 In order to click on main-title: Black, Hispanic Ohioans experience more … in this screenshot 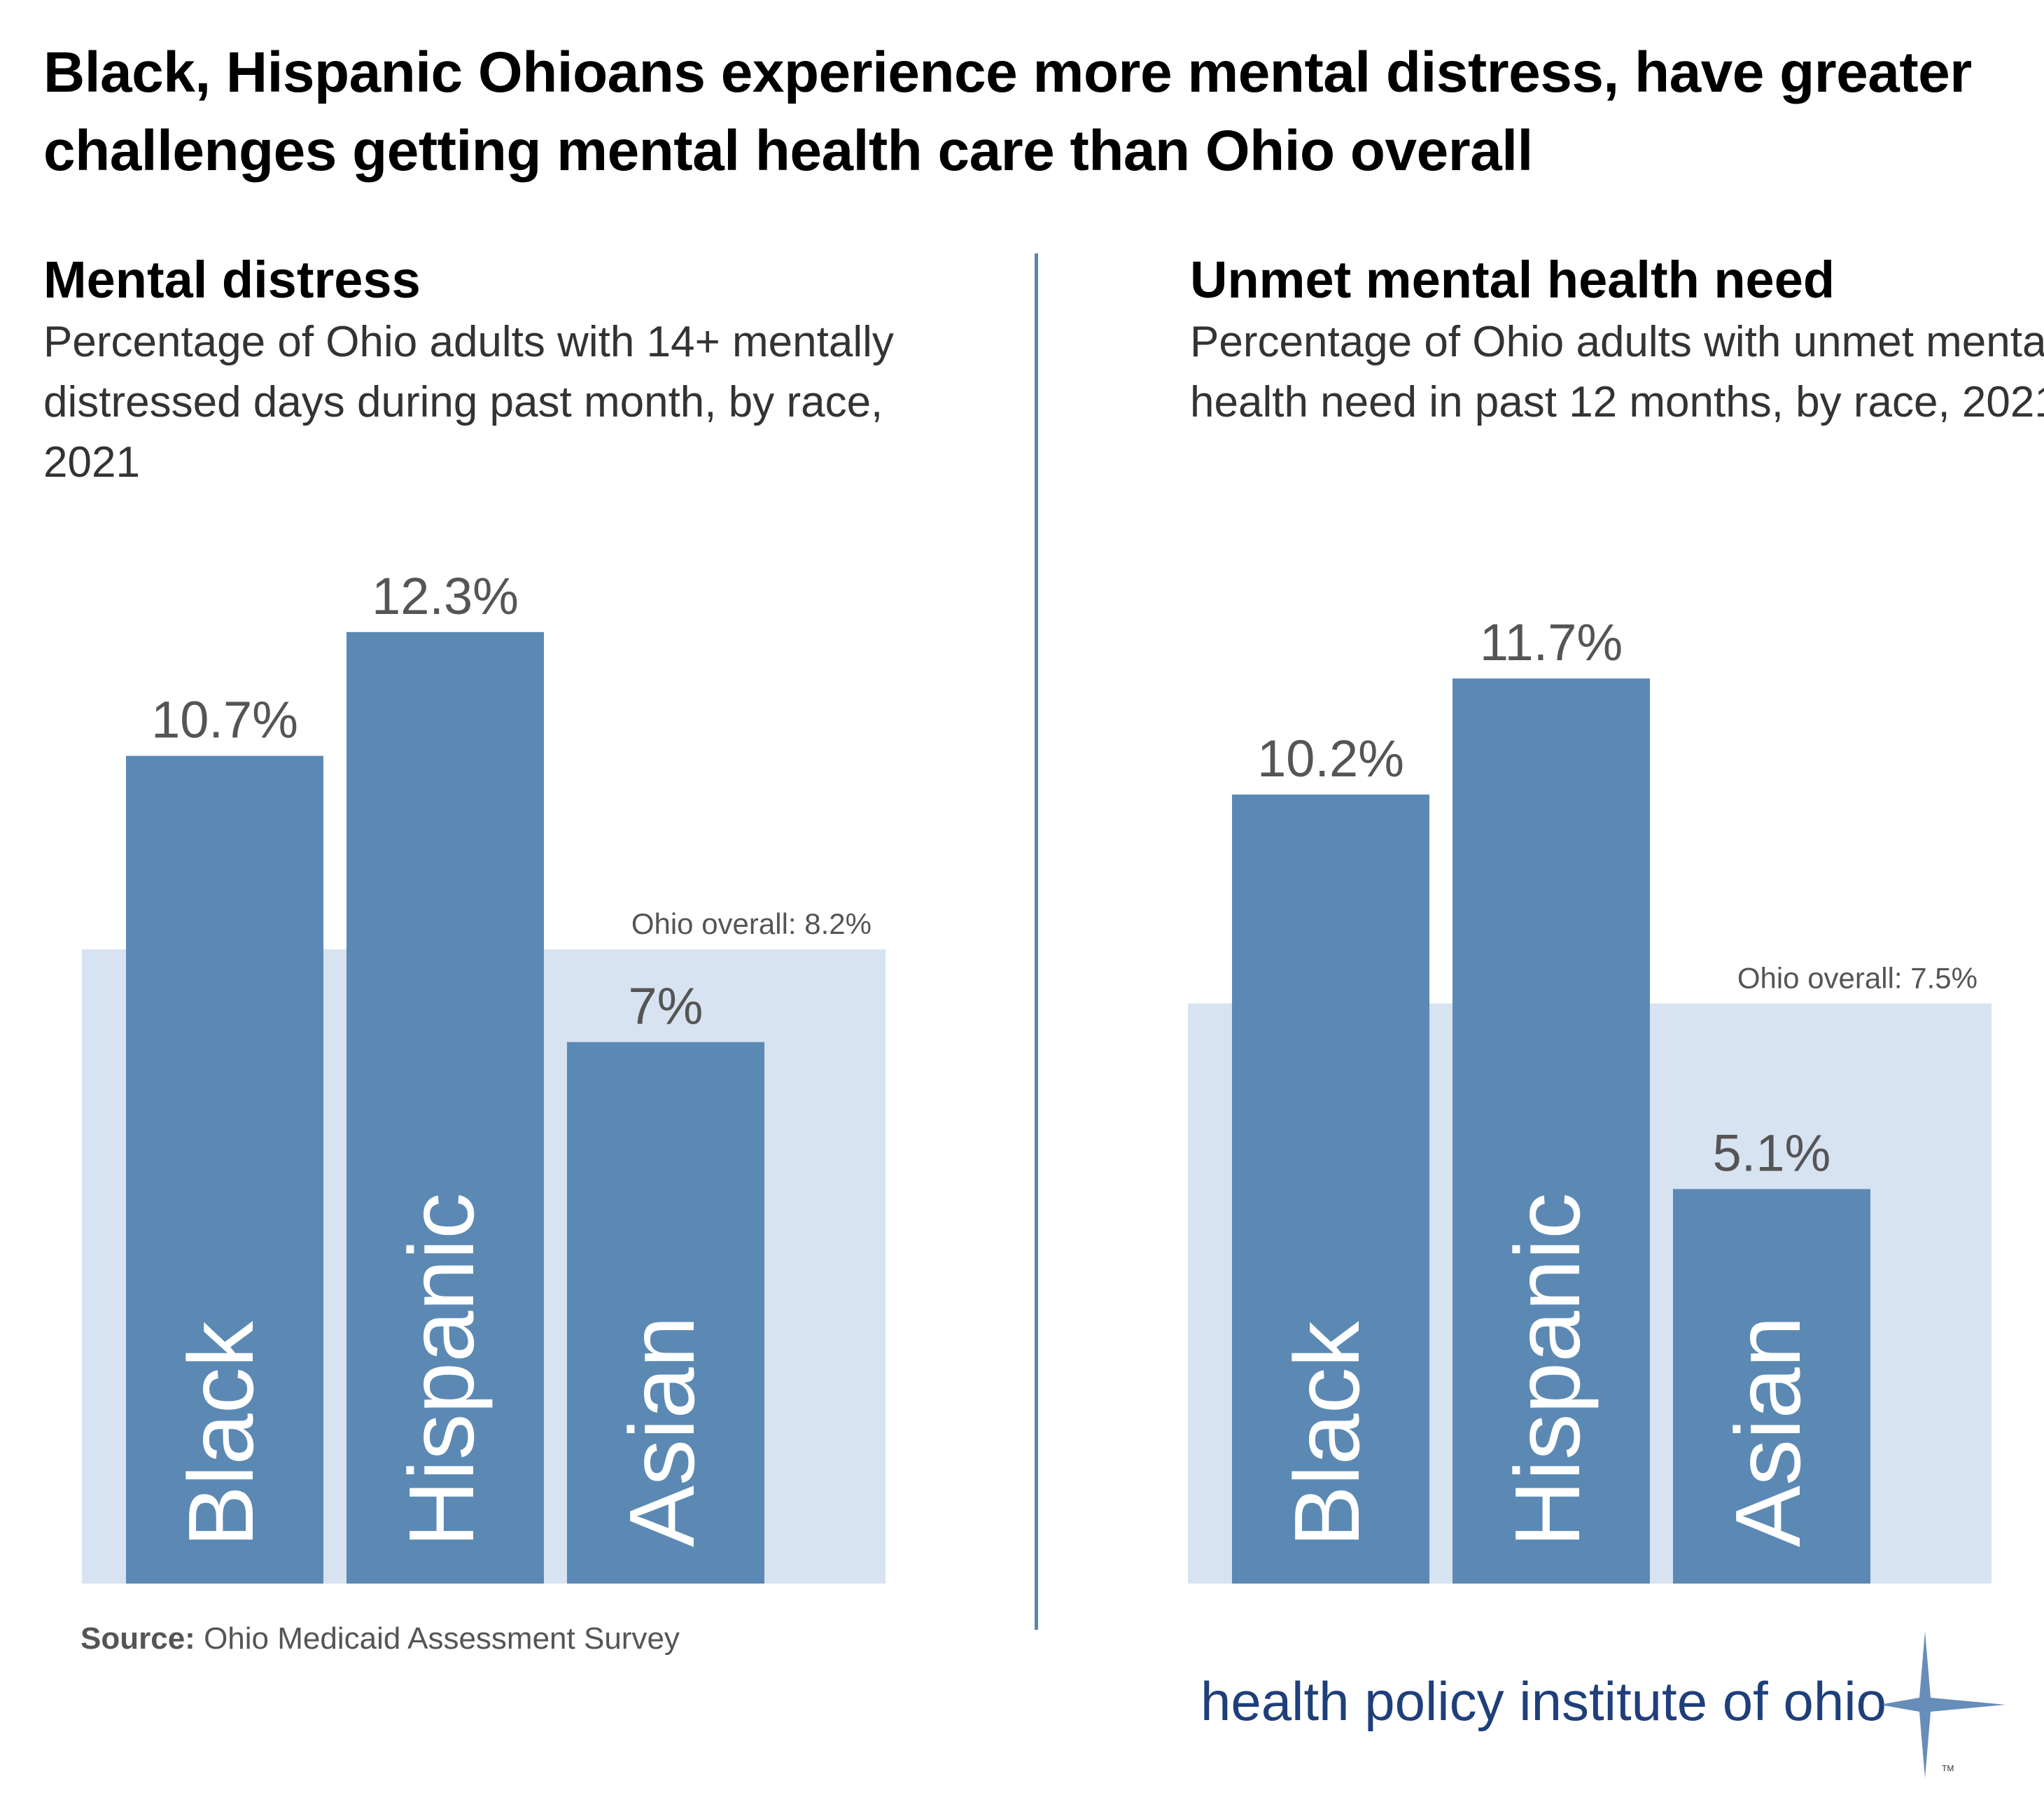, I will do `click(1007, 112)`.